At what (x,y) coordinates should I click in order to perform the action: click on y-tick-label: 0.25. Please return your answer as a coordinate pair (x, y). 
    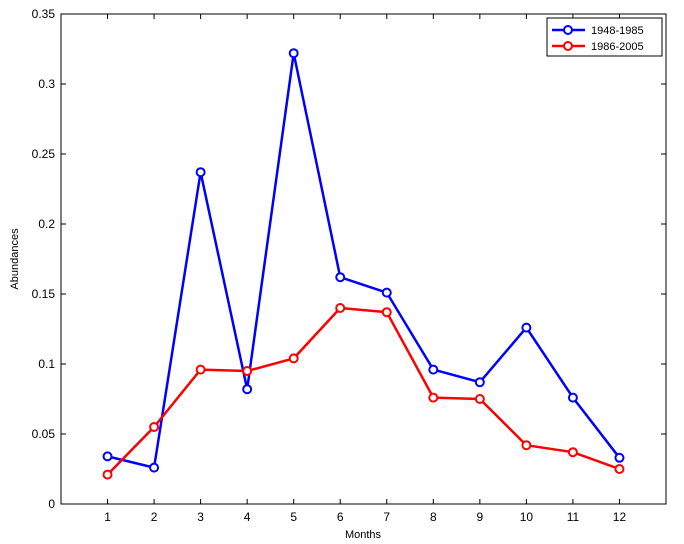
    Looking at the image, I should click on (44, 154).